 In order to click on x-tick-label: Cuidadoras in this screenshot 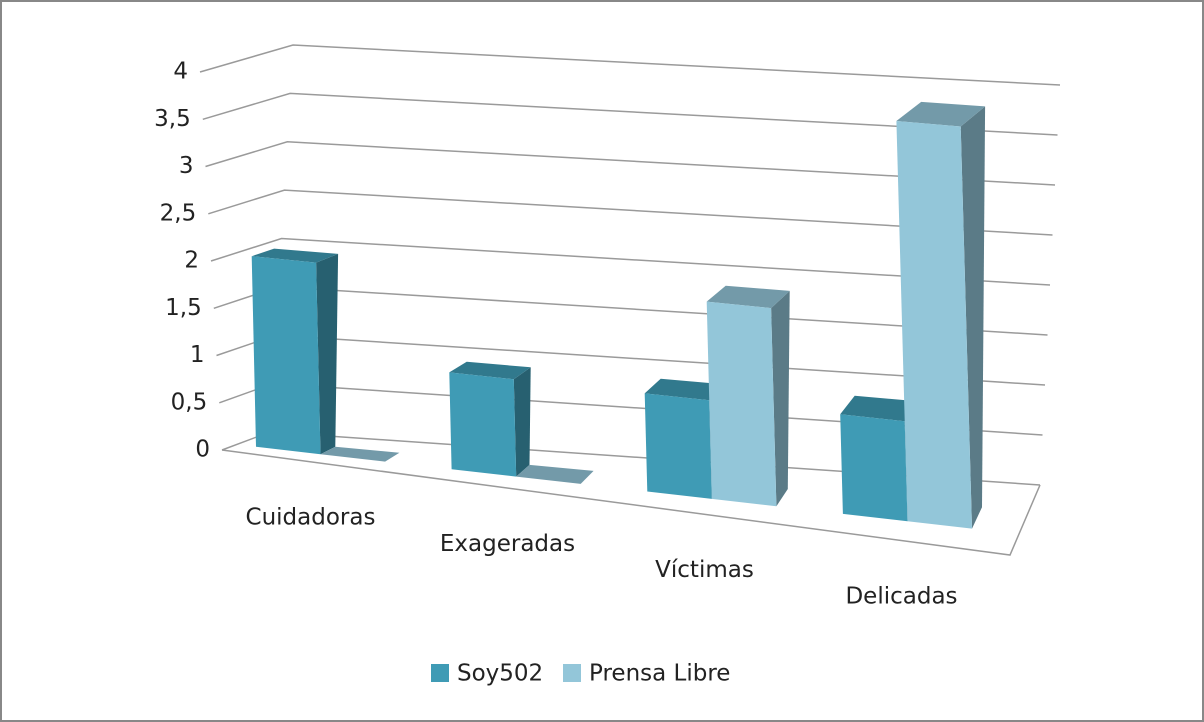, I will do `click(311, 518)`.